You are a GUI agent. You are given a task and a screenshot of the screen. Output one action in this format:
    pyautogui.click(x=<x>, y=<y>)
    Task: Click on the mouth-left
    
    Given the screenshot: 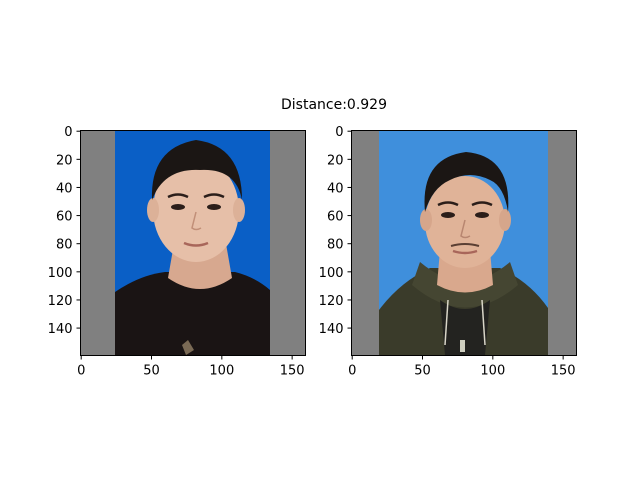 What is the action you would take?
    pyautogui.click(x=196, y=244)
    